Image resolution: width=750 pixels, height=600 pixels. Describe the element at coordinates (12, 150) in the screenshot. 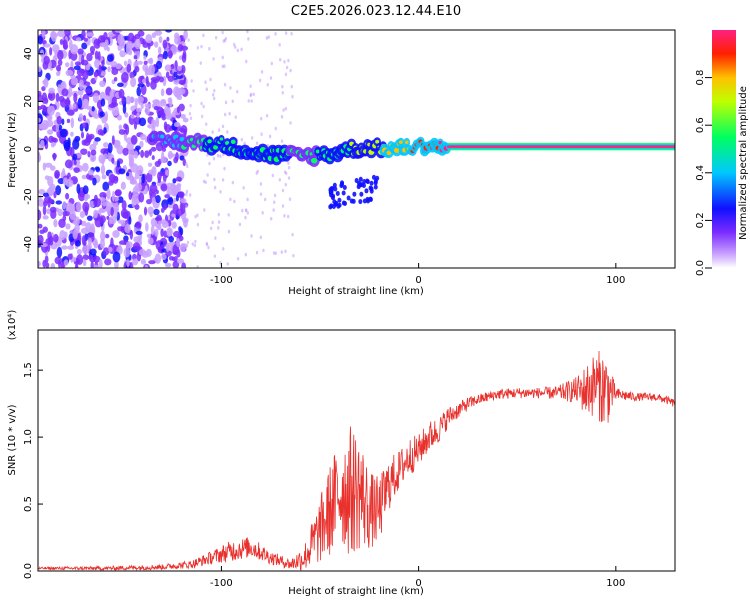

I see `spectrogram-y-label: Frequency (Hz)` at that location.